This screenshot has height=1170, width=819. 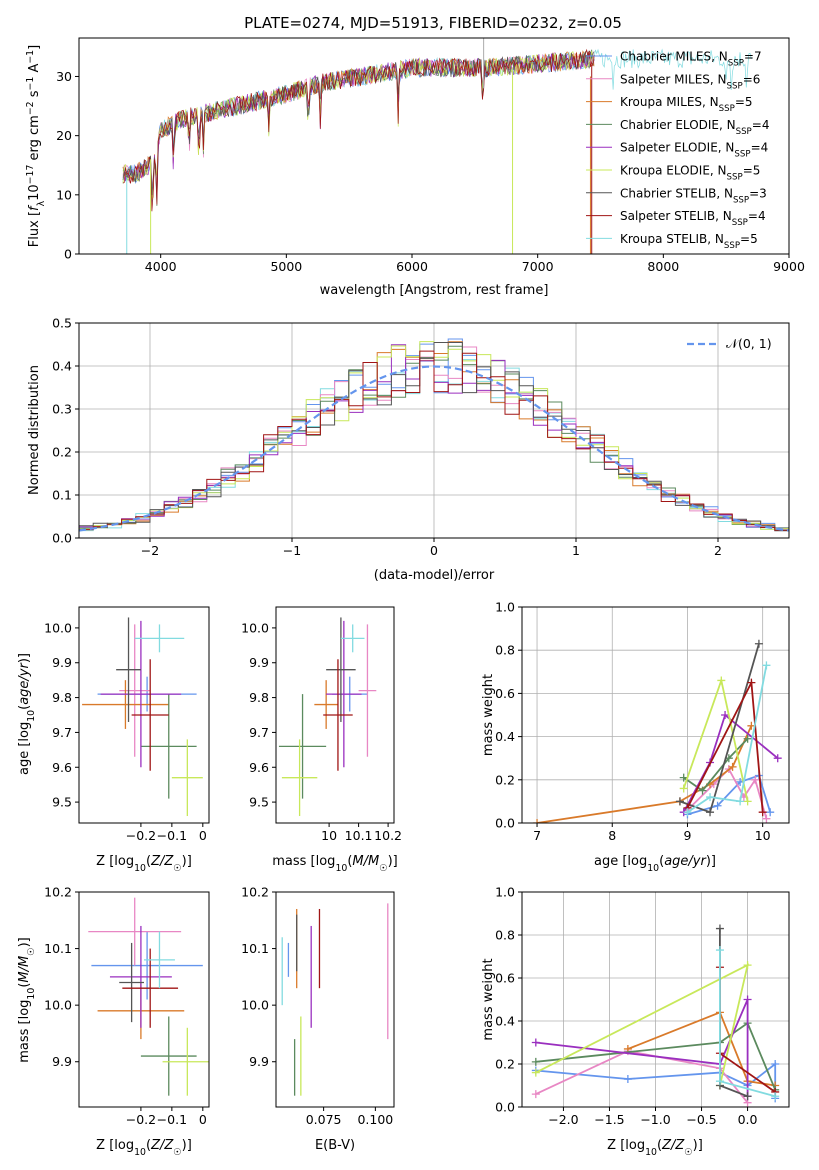 What do you see at coordinates (488, 715) in the screenshot?
I see `y-axis-label: mass weight` at bounding box center [488, 715].